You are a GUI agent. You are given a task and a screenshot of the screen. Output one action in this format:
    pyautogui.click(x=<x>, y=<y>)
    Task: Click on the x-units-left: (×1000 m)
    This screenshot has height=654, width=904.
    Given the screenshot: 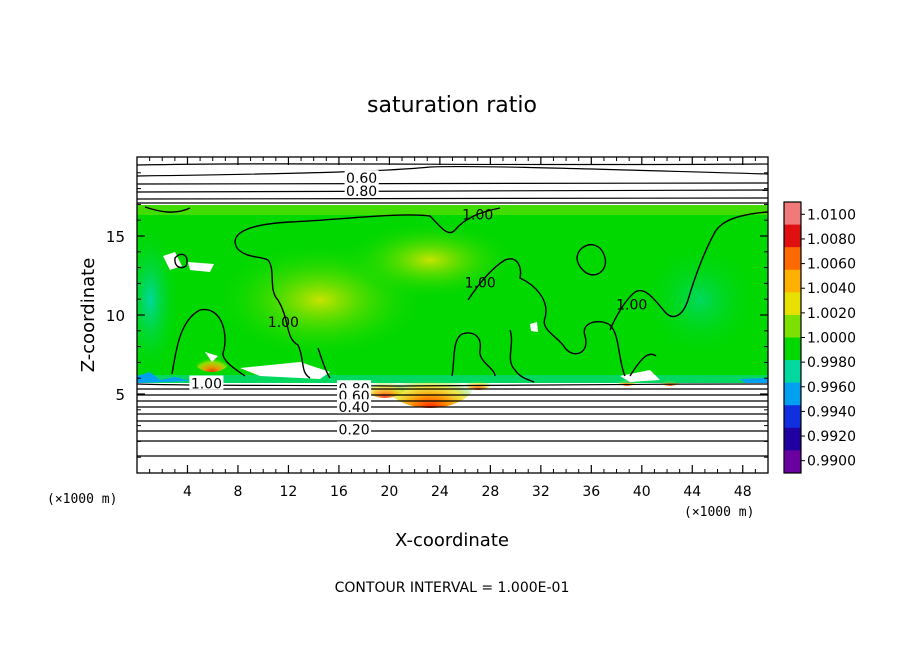 What is the action you would take?
    pyautogui.click(x=82, y=499)
    